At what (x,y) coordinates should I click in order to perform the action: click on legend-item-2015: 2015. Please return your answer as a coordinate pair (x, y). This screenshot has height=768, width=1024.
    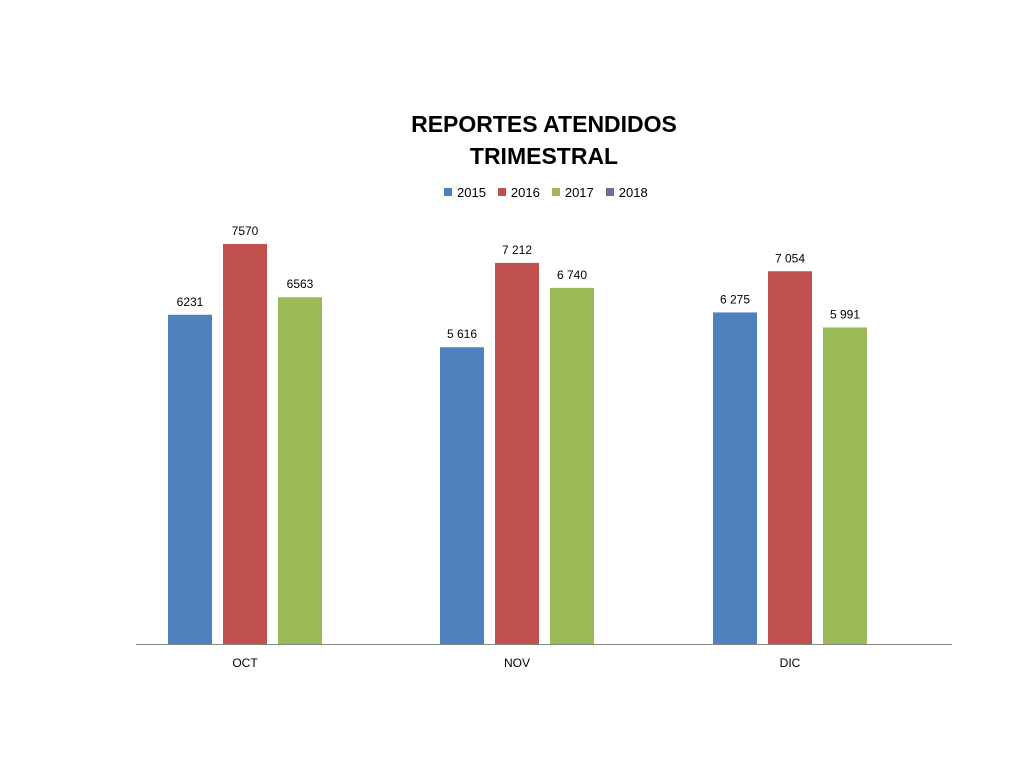
    Looking at the image, I should click on (465, 192).